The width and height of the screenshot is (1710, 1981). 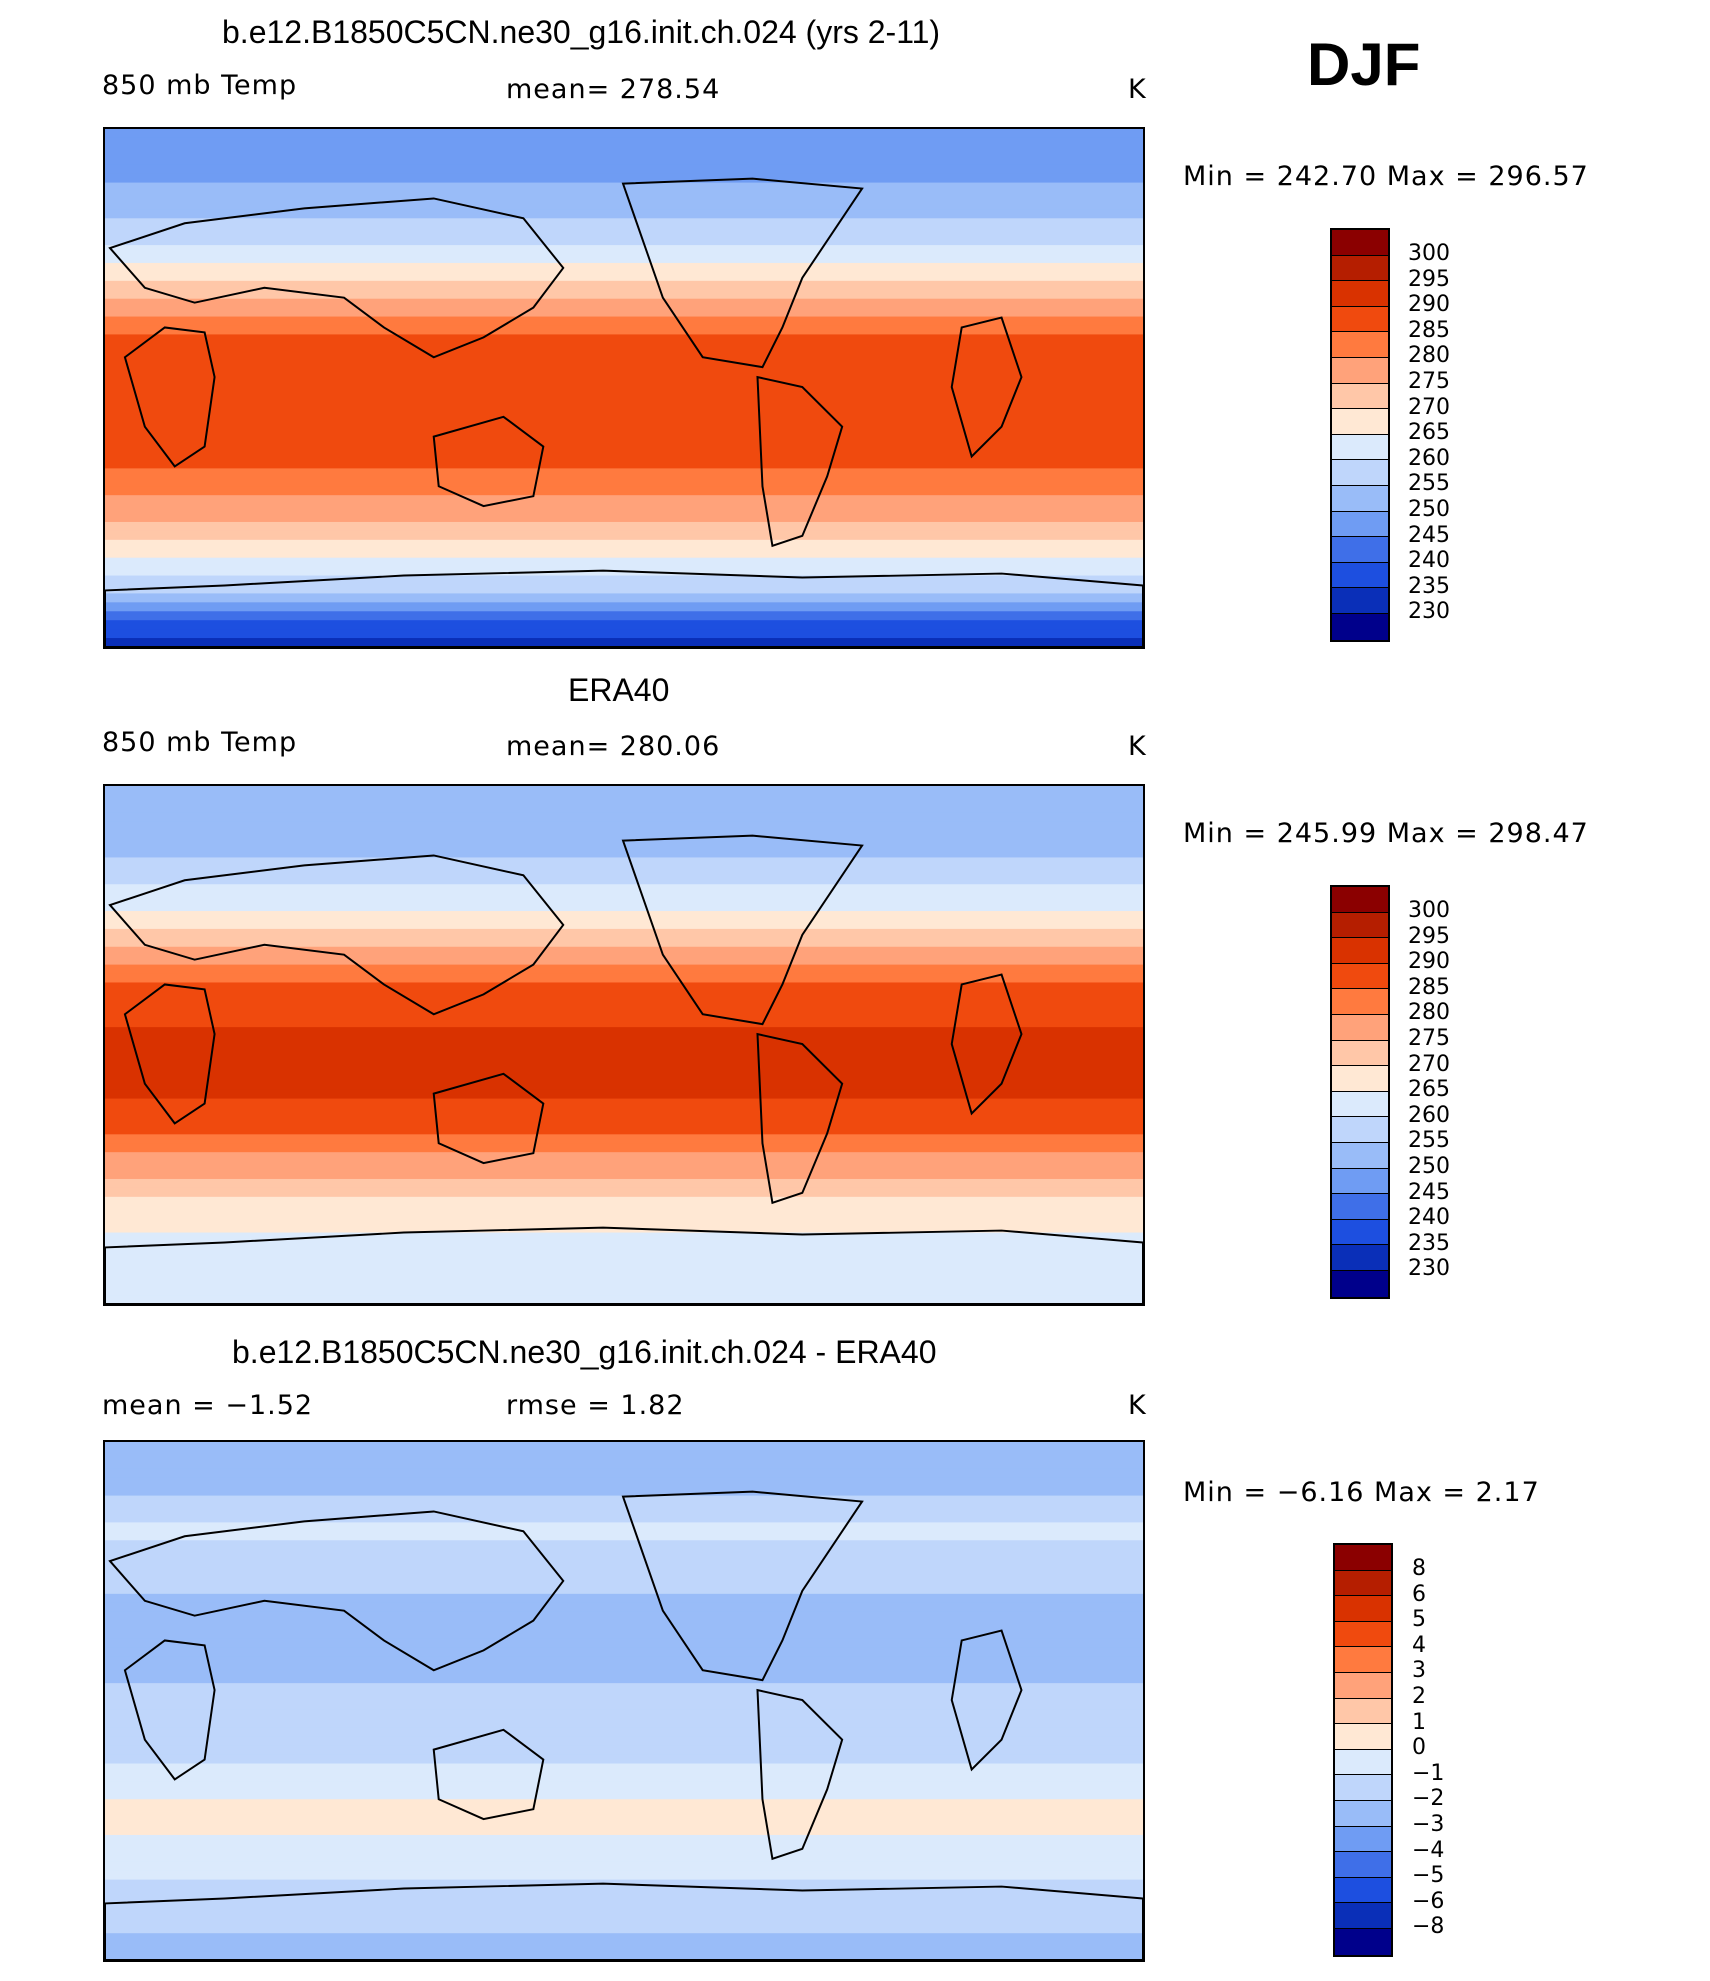 I want to click on colorbar-tick-label: 270, so click(x=1429, y=1064).